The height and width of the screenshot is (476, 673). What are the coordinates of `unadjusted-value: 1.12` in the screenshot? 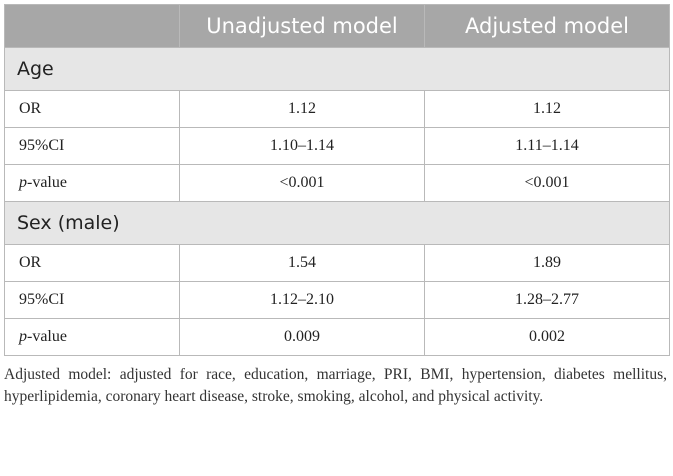 It's located at (302, 109).